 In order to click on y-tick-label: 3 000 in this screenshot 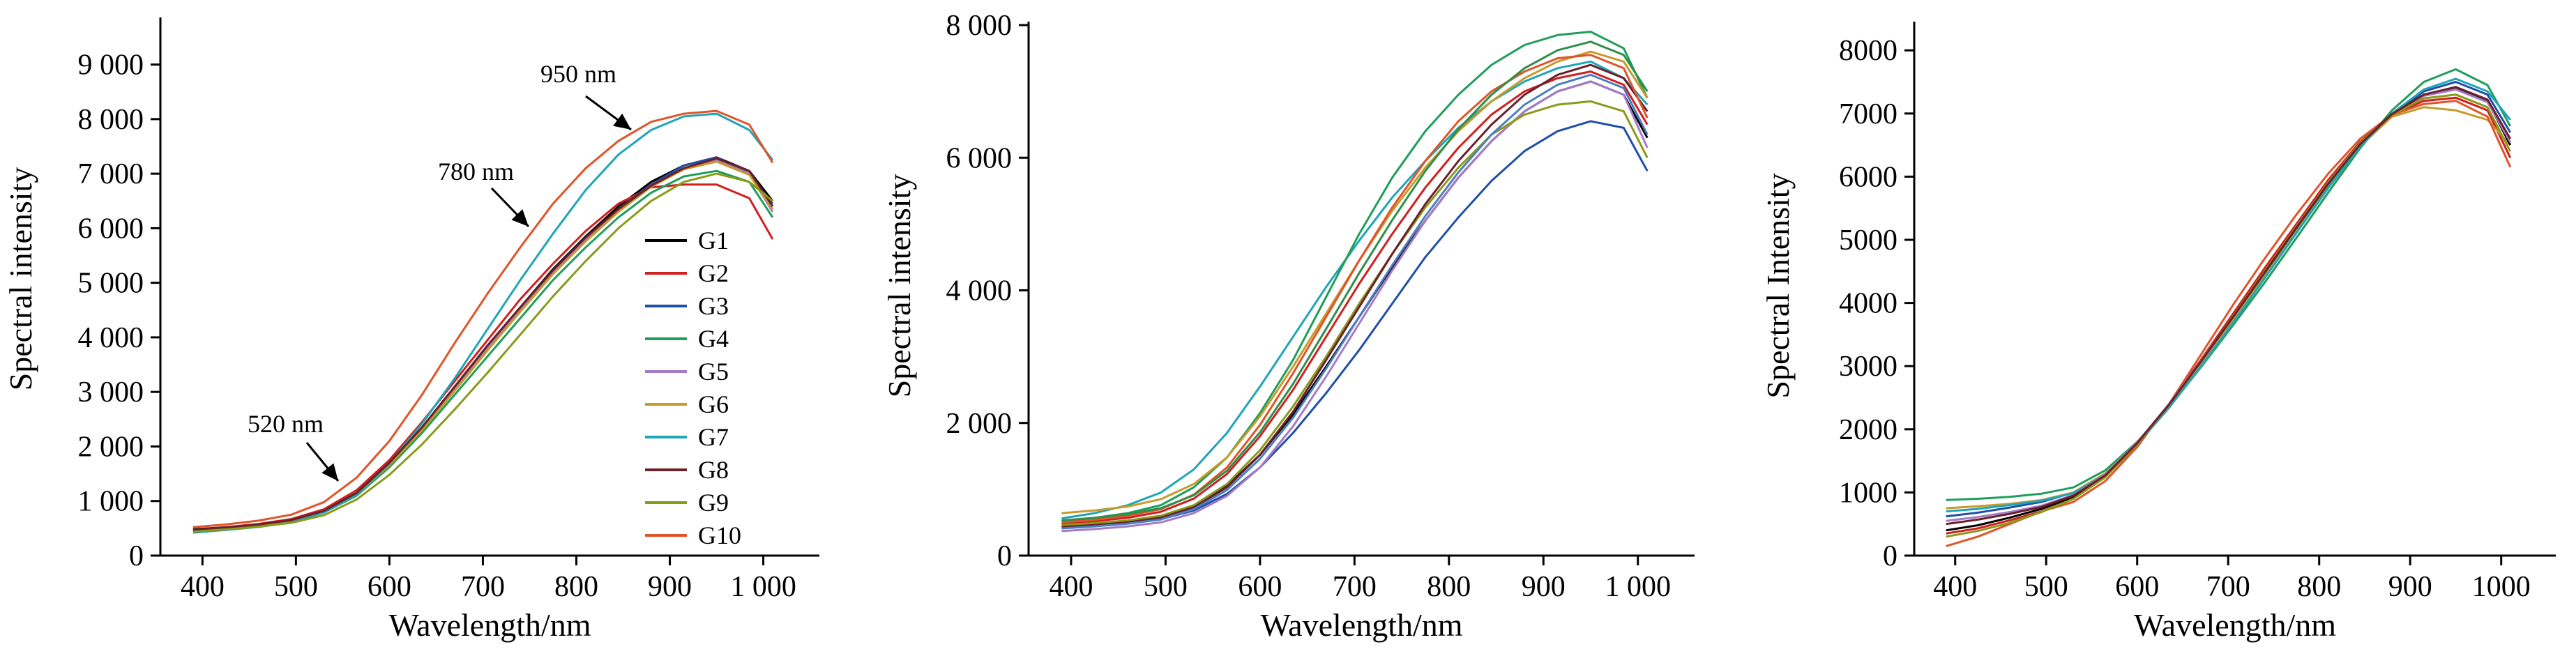, I will do `click(111, 392)`.